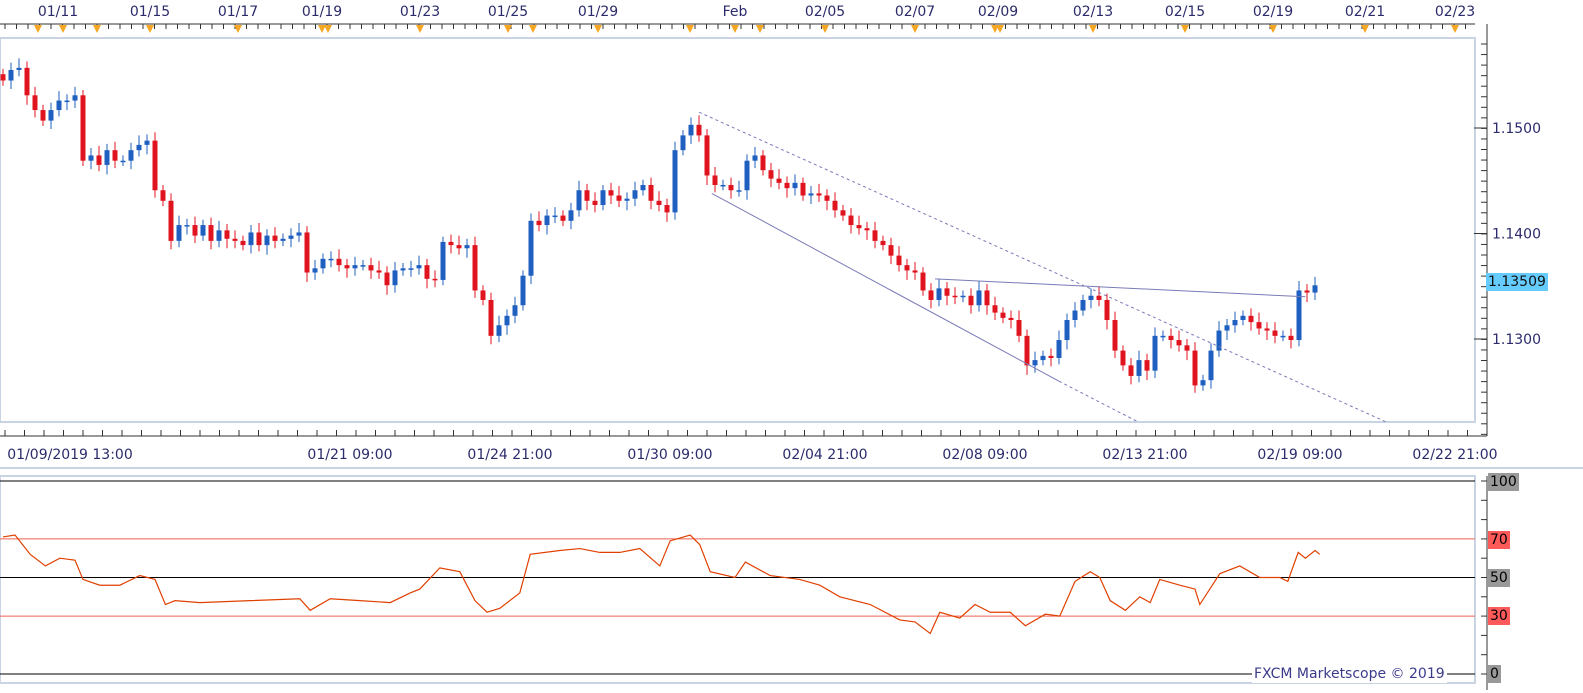 This screenshot has width=1583, height=693. I want to click on bottom-date-label: 01/30 09:00, so click(669, 455).